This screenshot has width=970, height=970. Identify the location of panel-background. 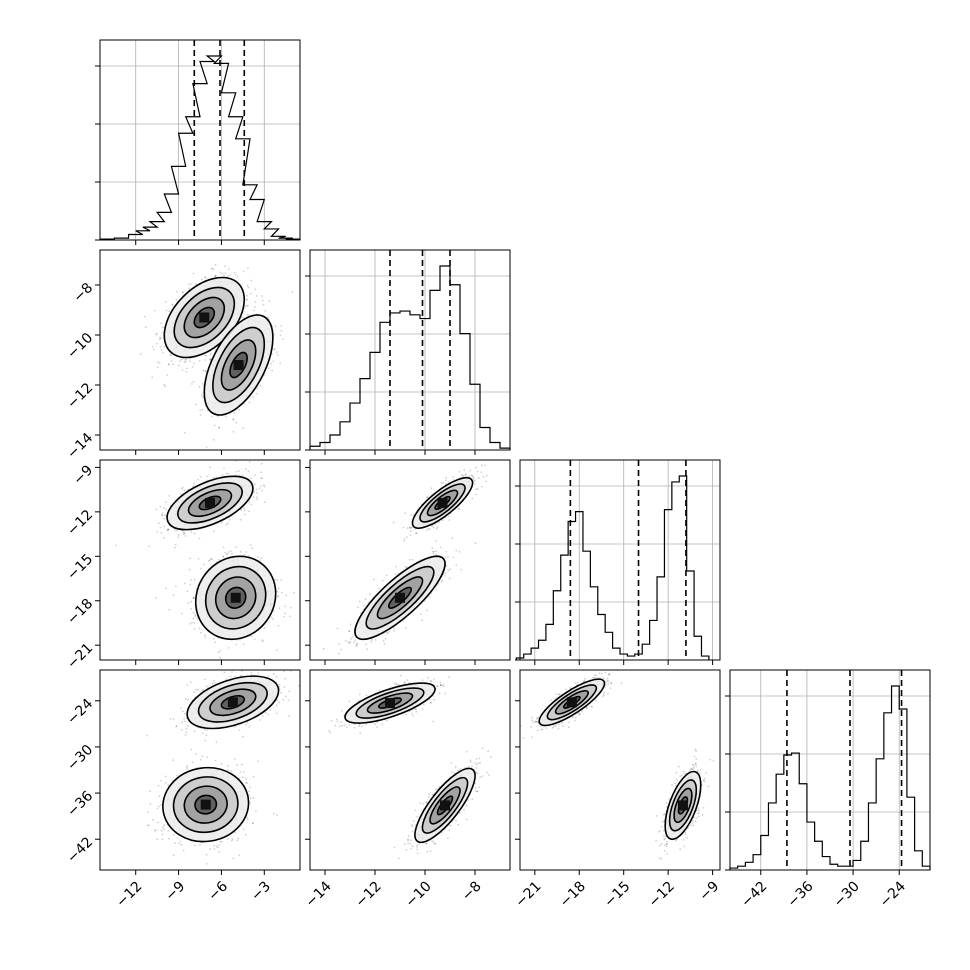
(410, 560).